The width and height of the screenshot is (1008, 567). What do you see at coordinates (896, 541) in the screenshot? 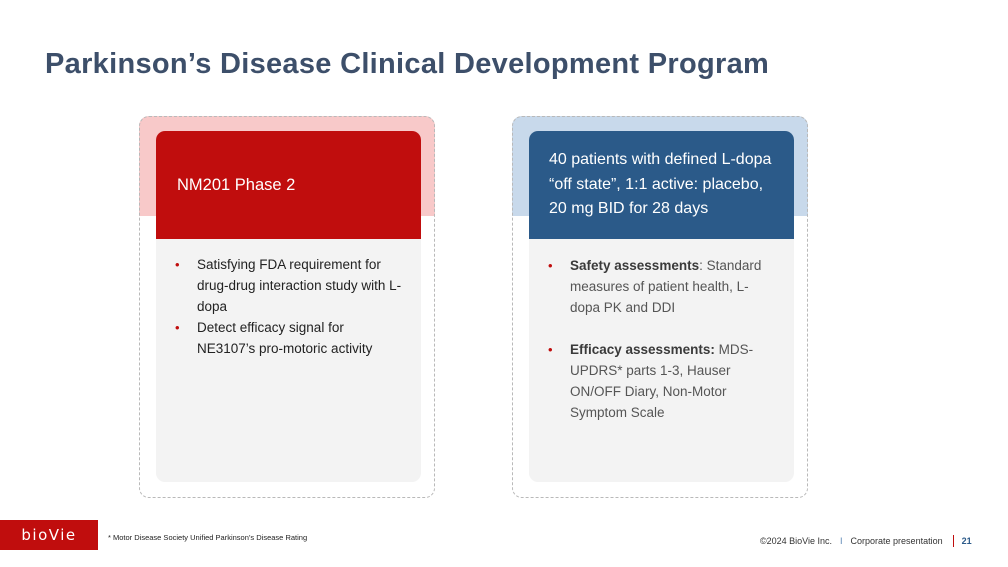
I see `presentation-label: Corporate presentation` at bounding box center [896, 541].